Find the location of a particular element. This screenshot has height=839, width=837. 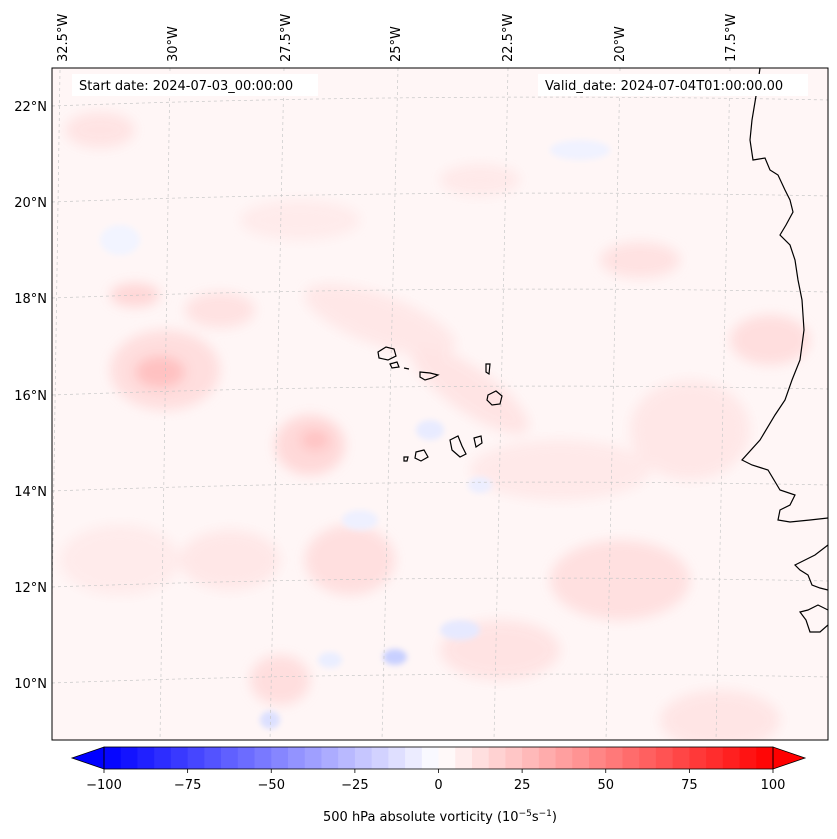

lon-label: 17.5°W is located at coordinates (731, 38).